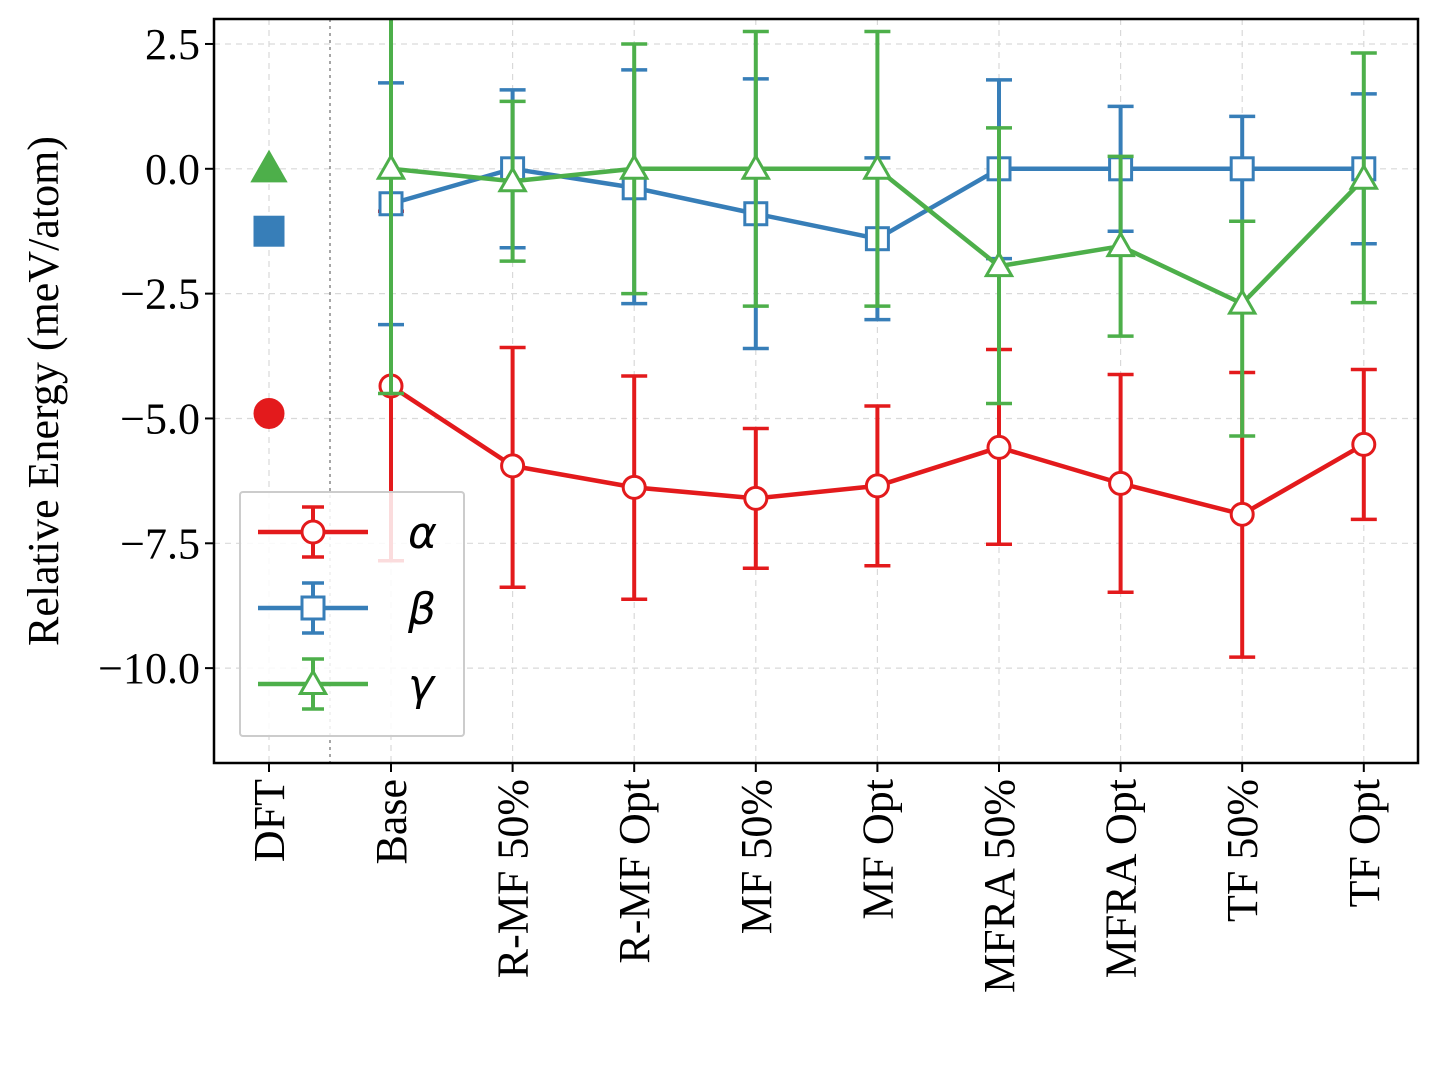 This screenshot has height=1085, width=1435. I want to click on x-tick-label: Base, so click(391, 822).